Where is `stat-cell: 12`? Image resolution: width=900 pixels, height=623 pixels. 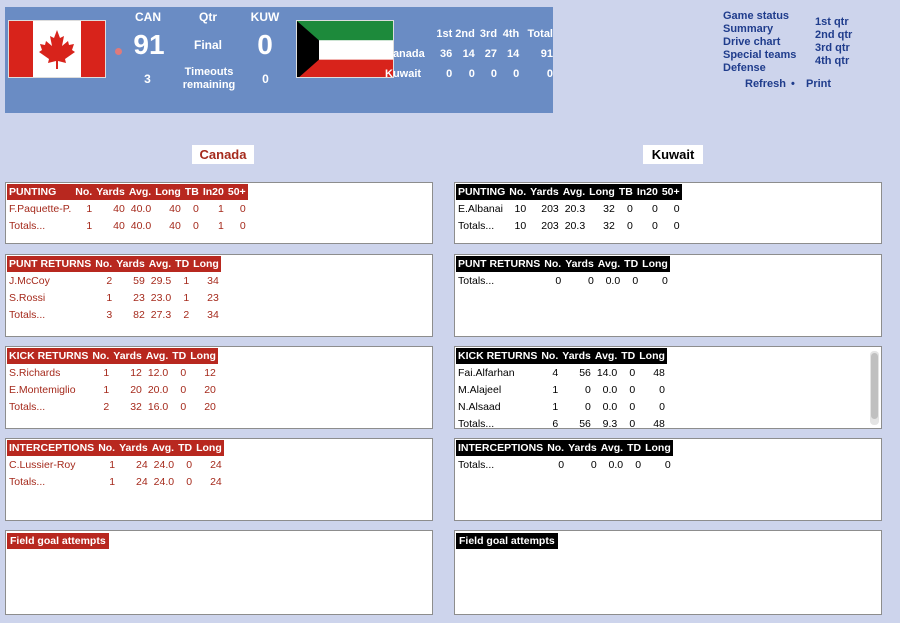
stat-cell: 12 is located at coordinates (136, 372).